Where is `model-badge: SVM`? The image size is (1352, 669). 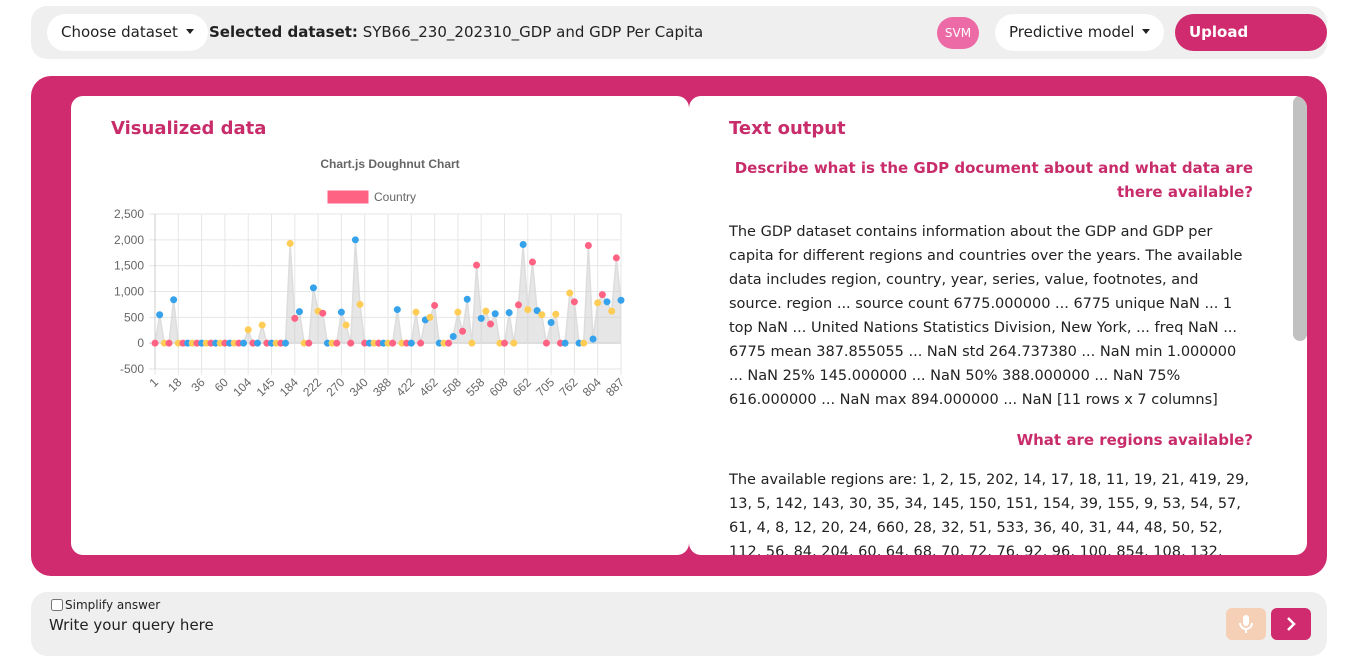 model-badge: SVM is located at coordinates (958, 33).